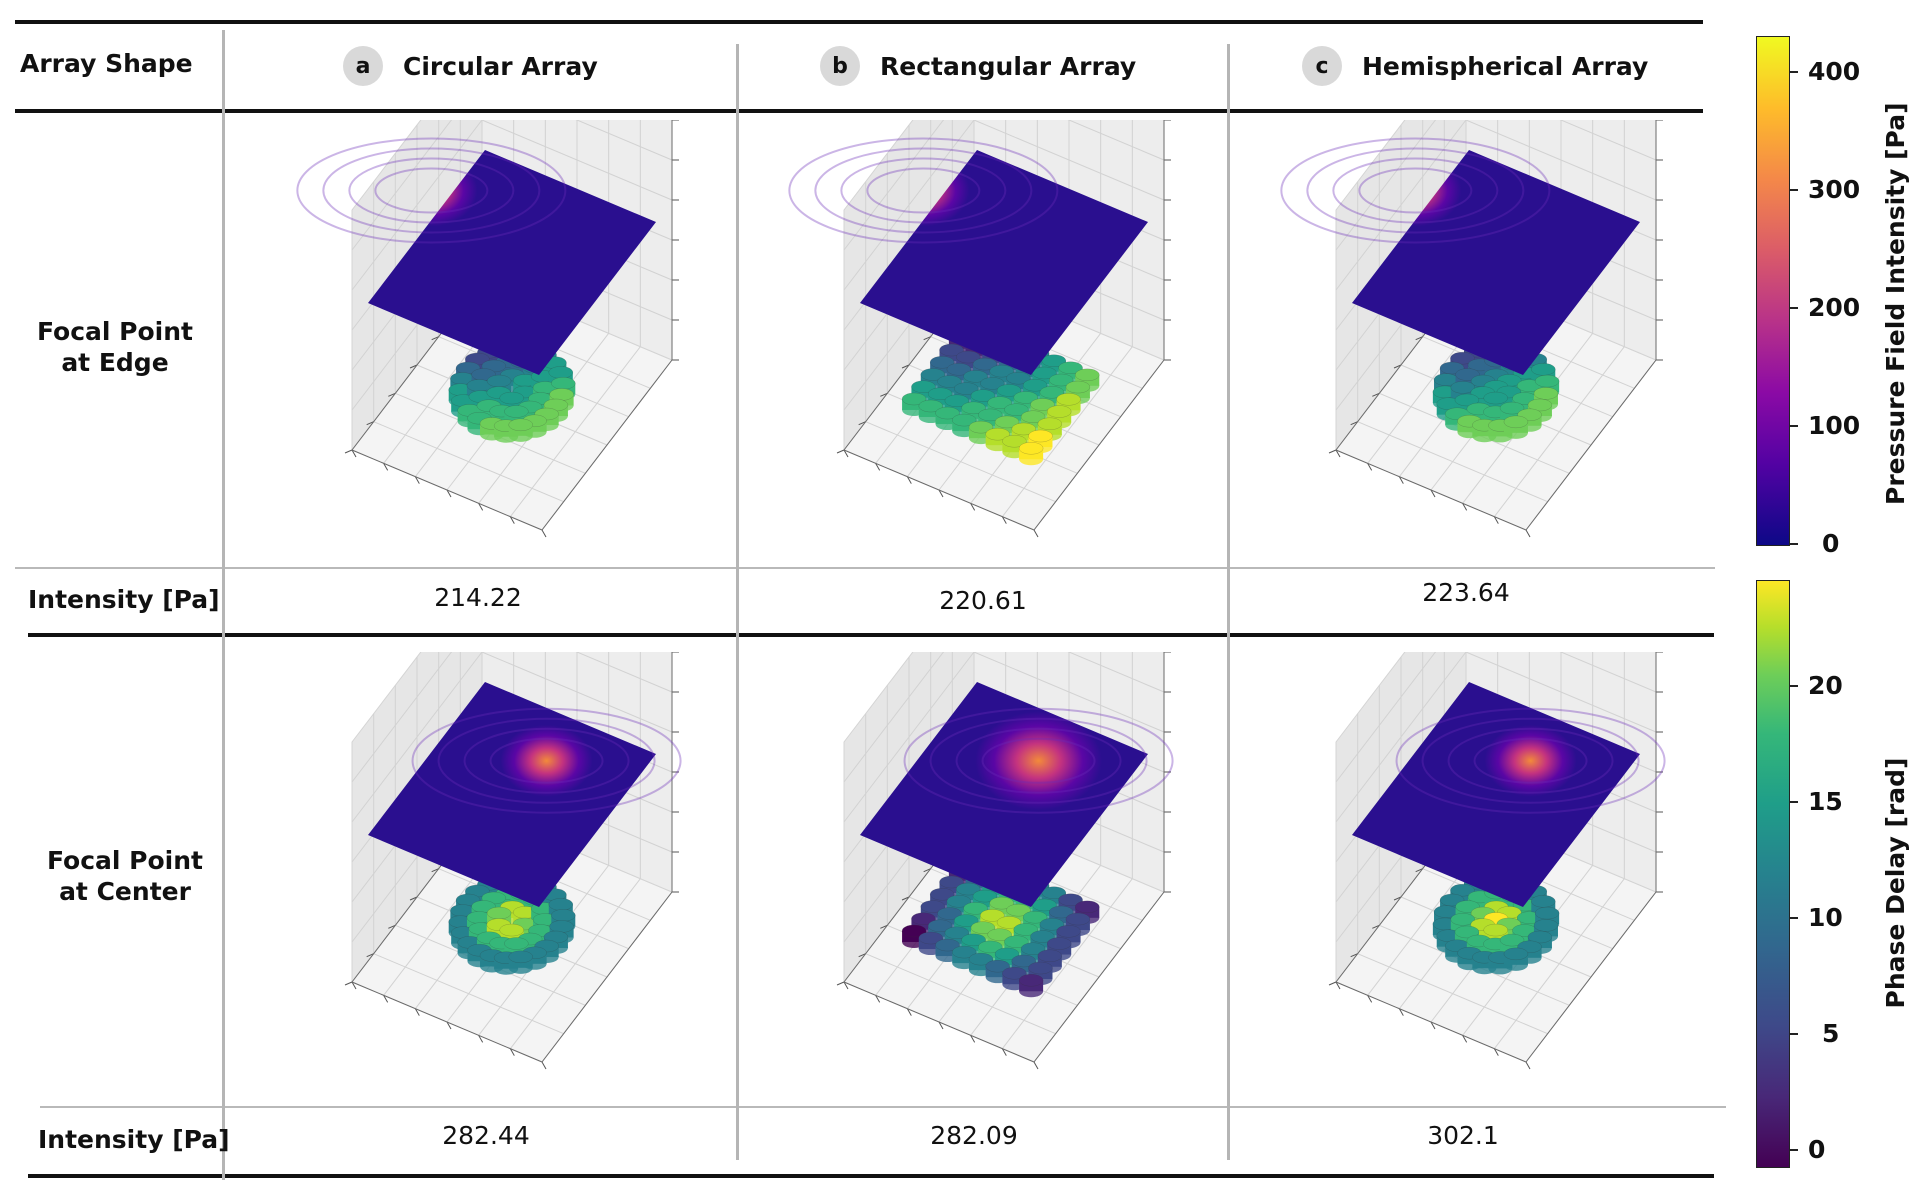 Image resolution: width=1932 pixels, height=1190 pixels. I want to click on column-title: Circular Array, so click(500, 66).